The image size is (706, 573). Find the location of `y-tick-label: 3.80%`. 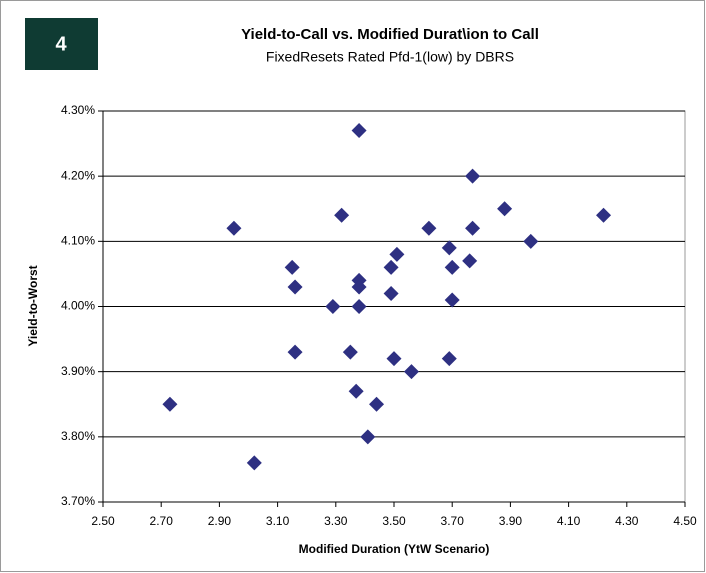

y-tick-label: 3.80% is located at coordinates (78, 436).